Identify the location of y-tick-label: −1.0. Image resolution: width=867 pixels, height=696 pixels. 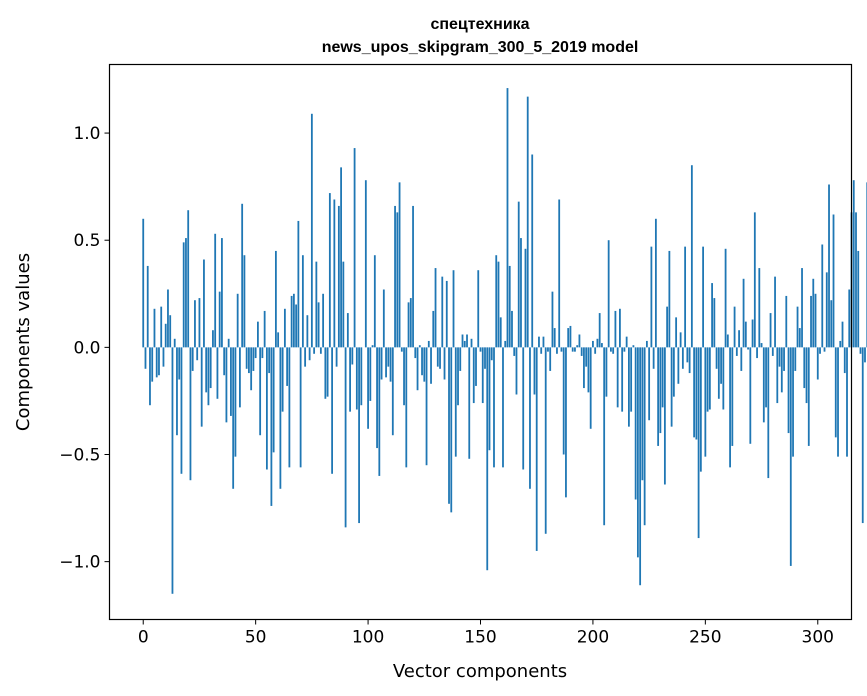
(79, 563).